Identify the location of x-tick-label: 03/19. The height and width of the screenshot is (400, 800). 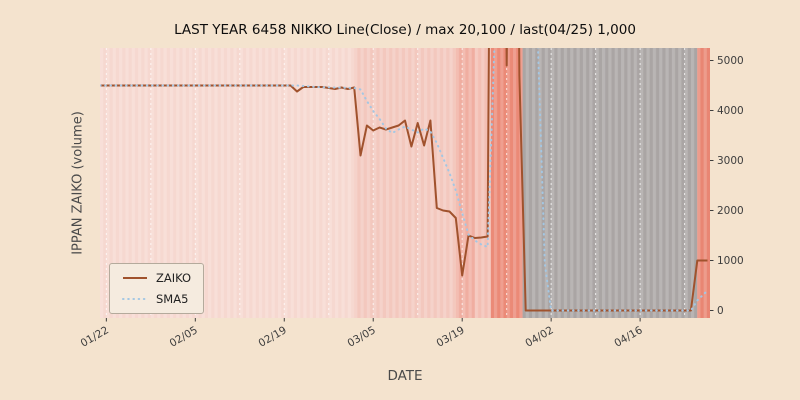
(450, 337).